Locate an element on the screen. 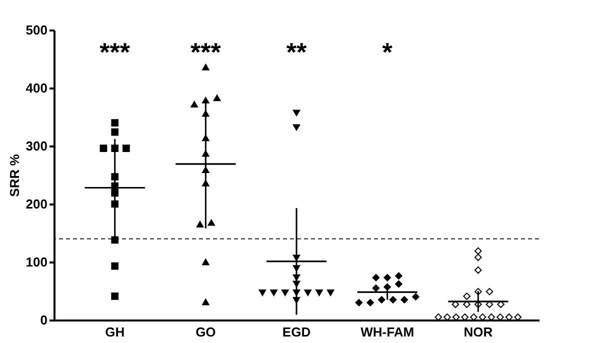 Image resolution: width=600 pixels, height=343 pixels. annotation: ** is located at coordinates (297, 52).